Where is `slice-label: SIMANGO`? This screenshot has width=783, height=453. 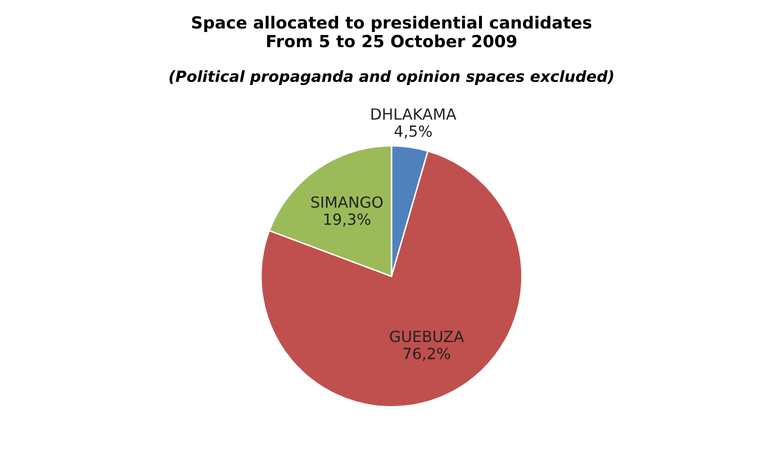 slice-label: SIMANGO is located at coordinates (347, 202).